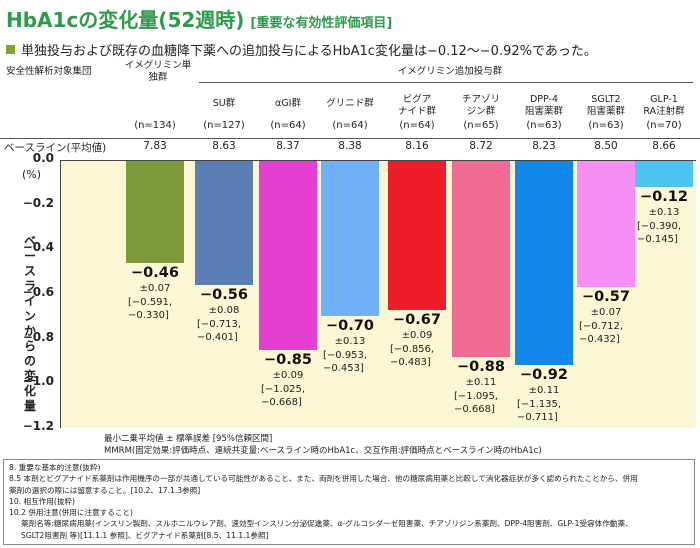  What do you see at coordinates (42, 501) in the screenshot?
I see `note-line: 10. 相互作用(抜粋)` at bounding box center [42, 501].